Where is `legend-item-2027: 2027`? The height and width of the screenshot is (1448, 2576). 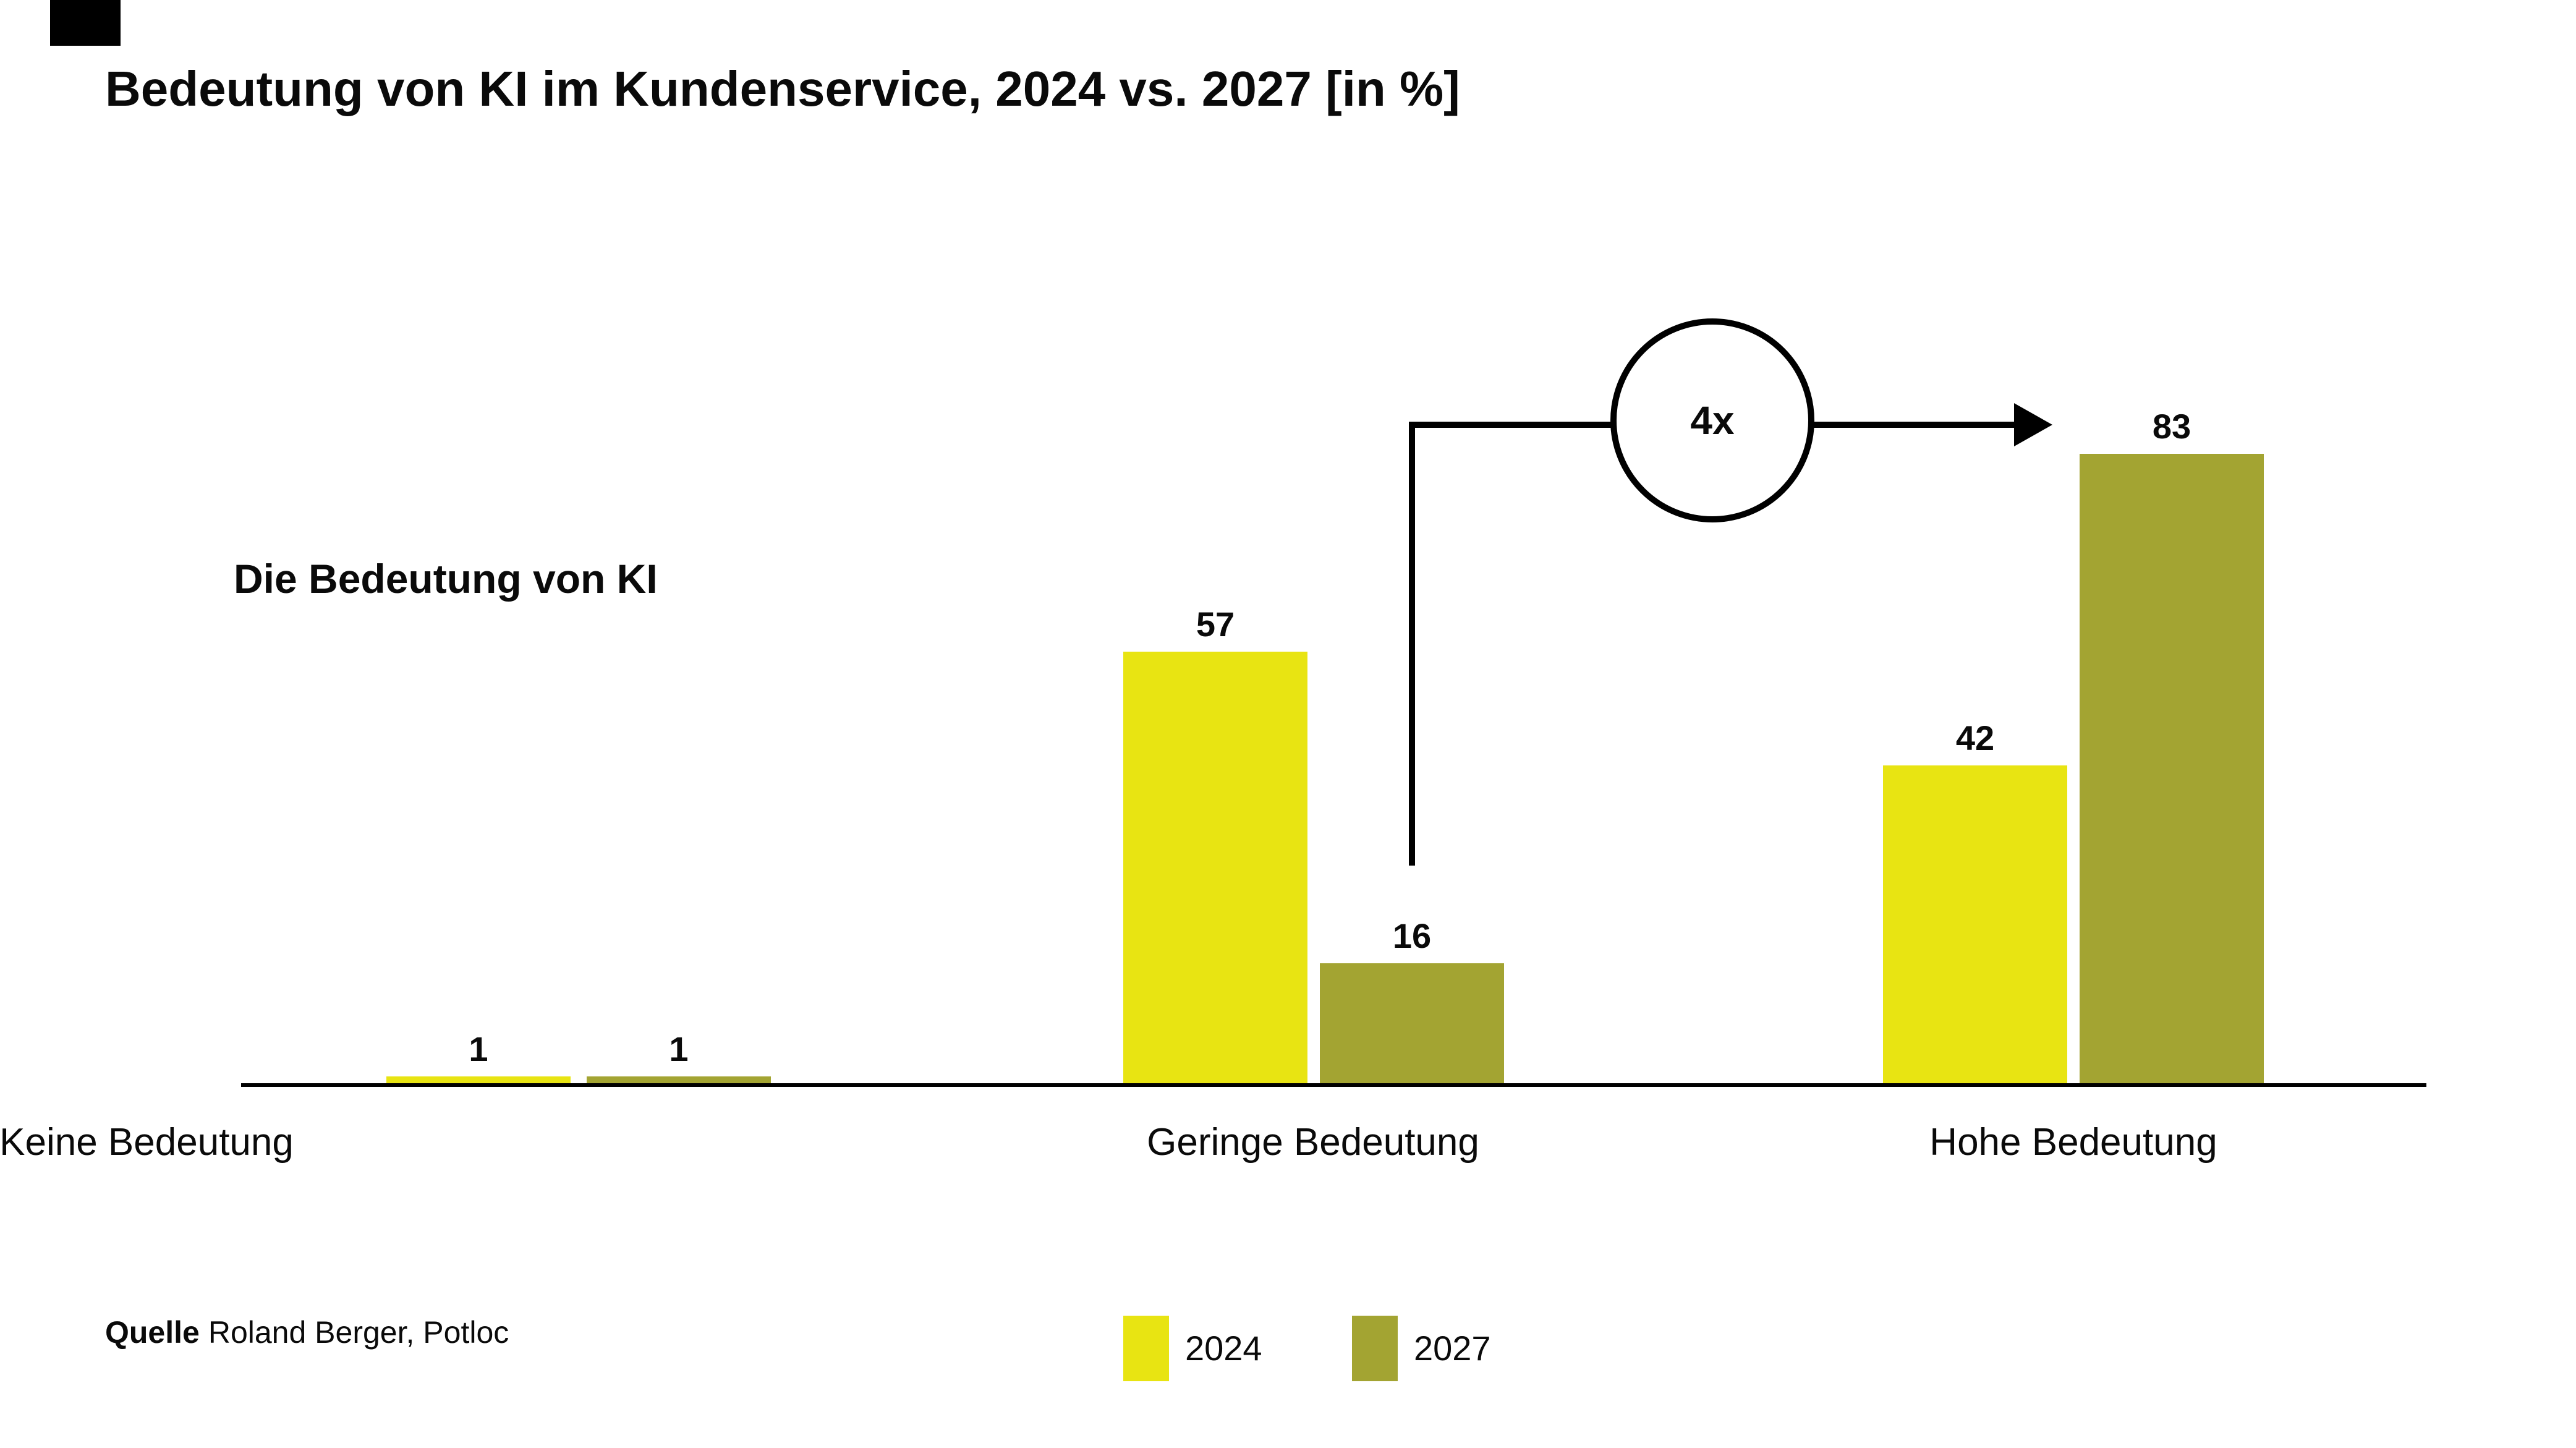
legend-item-2027: 2027 is located at coordinates (1421, 1348).